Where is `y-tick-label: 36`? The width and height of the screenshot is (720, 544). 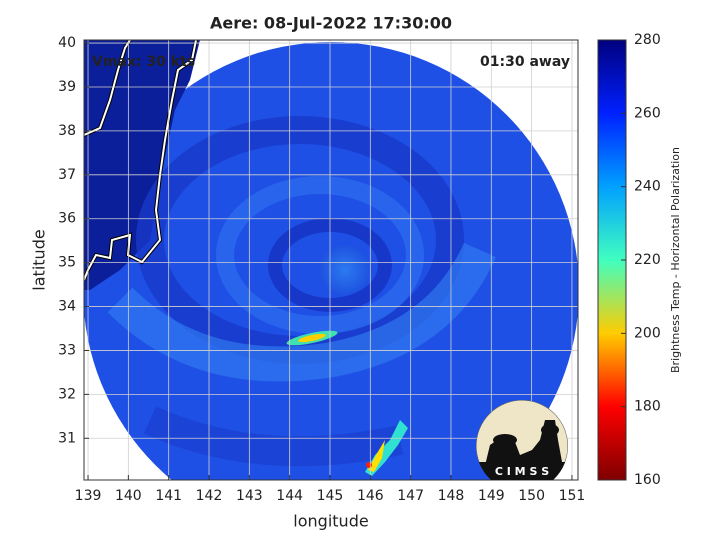
y-tick-label: 36 is located at coordinates (67, 219).